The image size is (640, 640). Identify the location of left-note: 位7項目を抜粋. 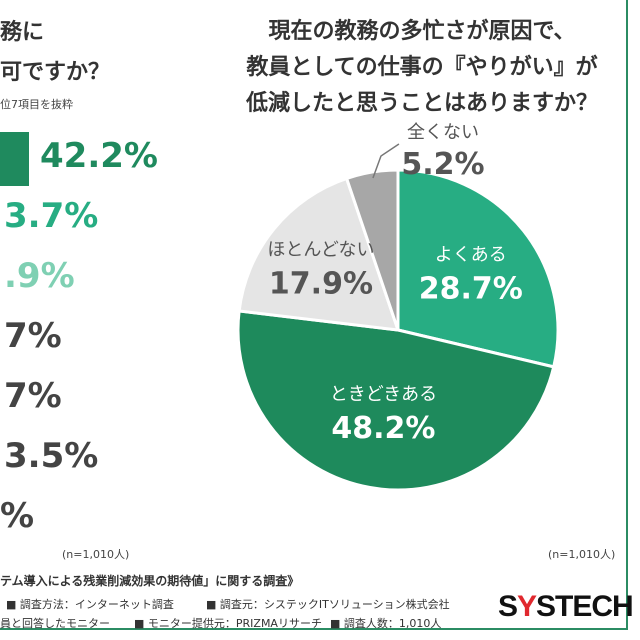
(36, 104).